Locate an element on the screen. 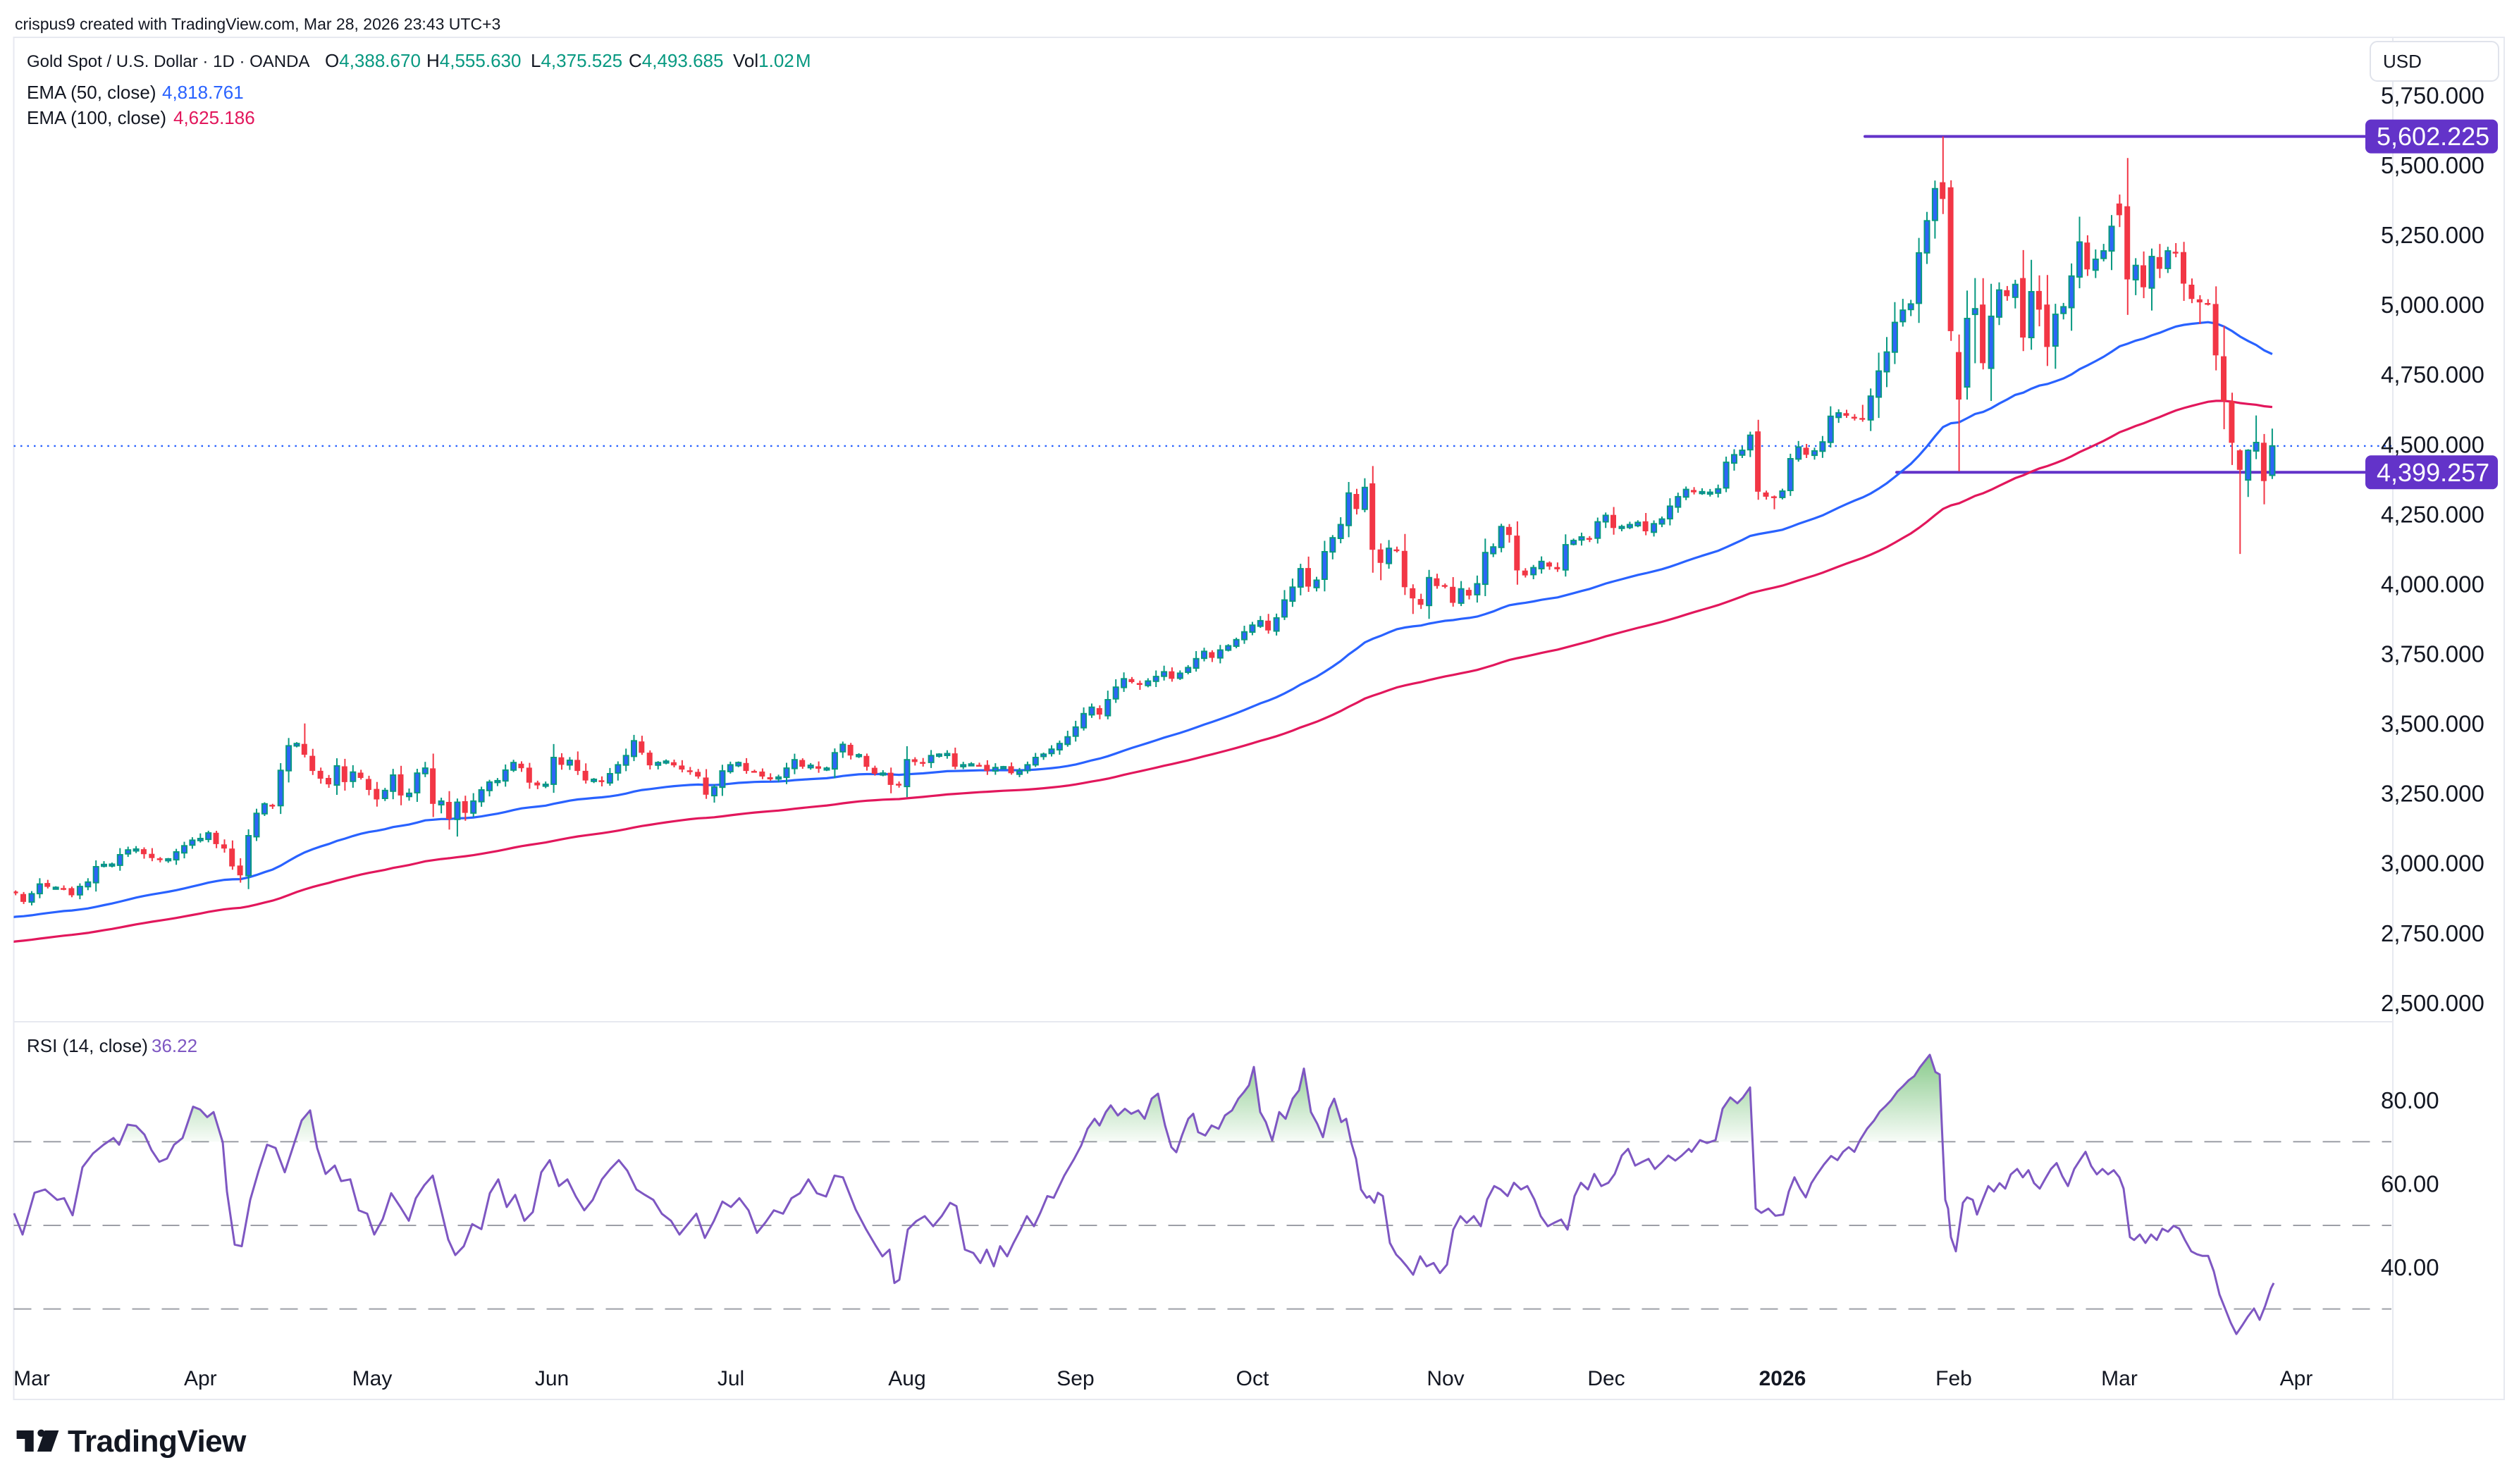 This screenshot has height=1484, width=2519. svg-text: 2,500.000 is located at coordinates (2432, 1003).